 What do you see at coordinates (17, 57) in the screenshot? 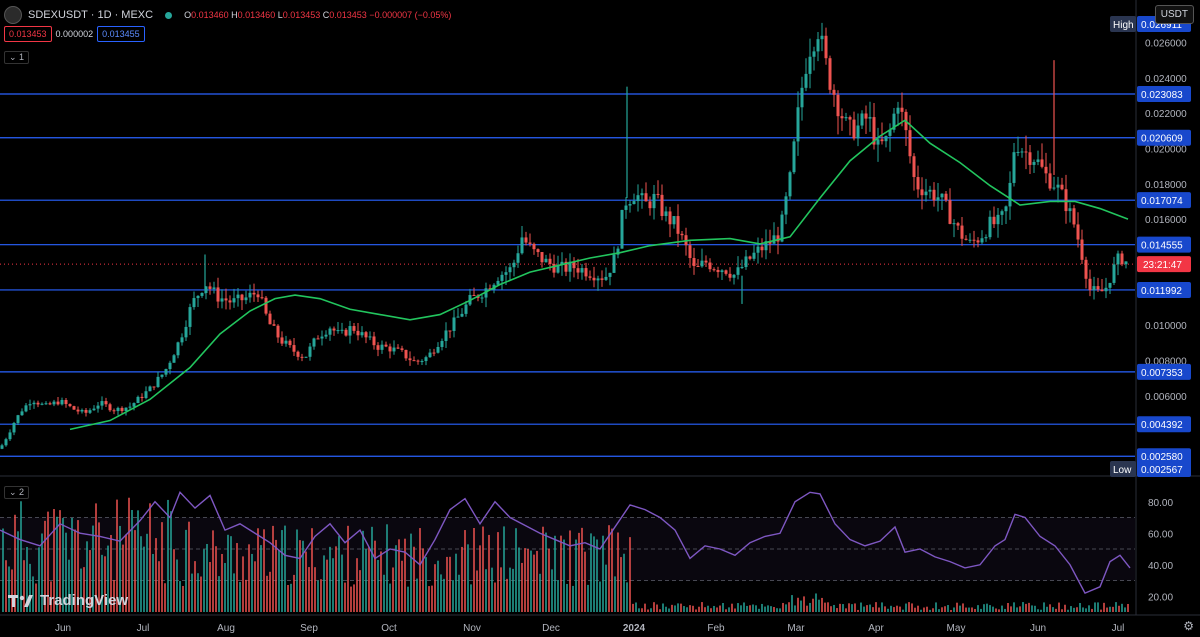
I see `indicator-toggle-1: ⌄ 1` at bounding box center [17, 57].